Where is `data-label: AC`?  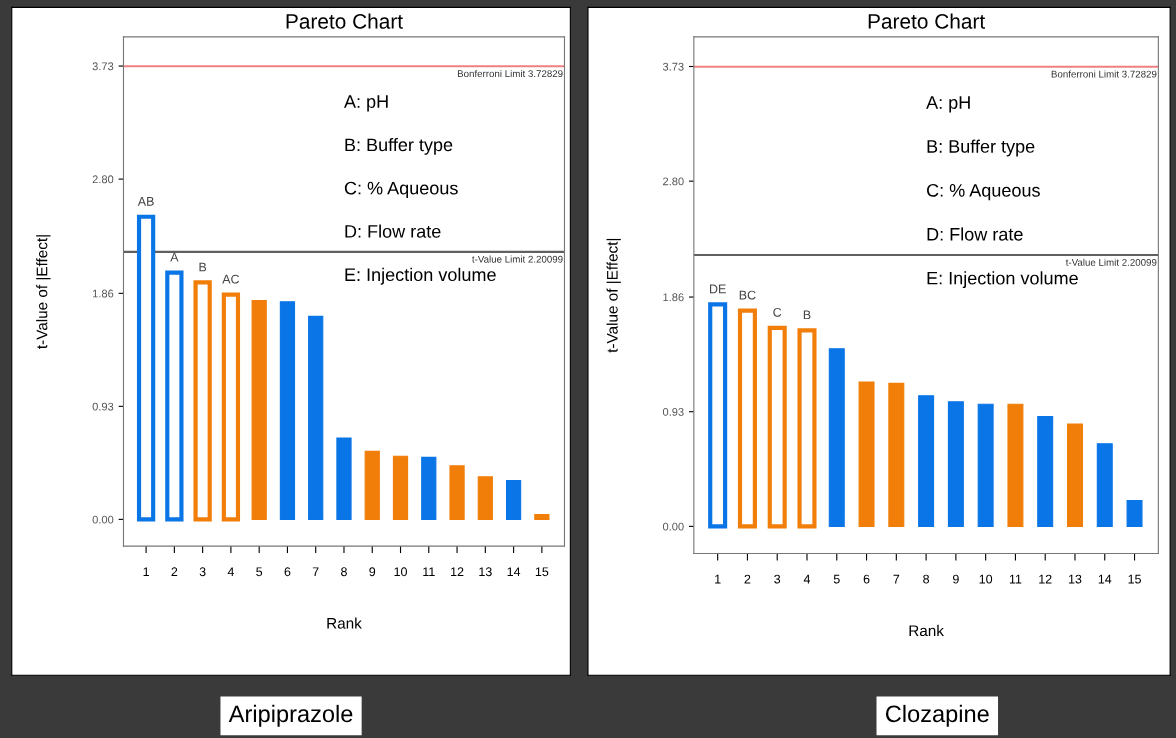
data-label: AC is located at coordinates (231, 279).